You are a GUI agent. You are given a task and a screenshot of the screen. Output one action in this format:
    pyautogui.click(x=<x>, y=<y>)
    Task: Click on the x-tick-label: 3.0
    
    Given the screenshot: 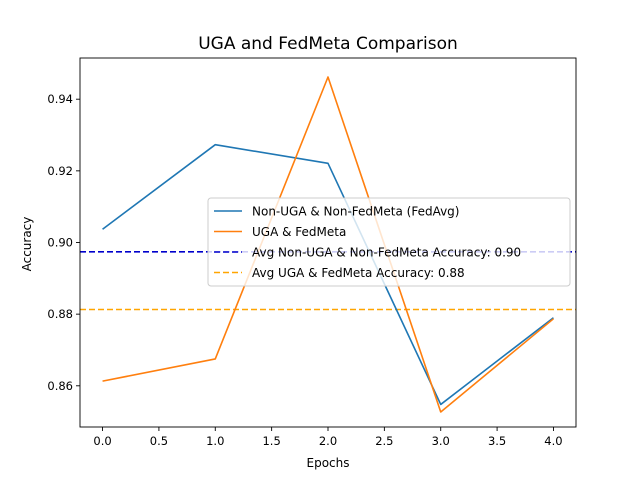 What is the action you would take?
    pyautogui.click(x=441, y=441)
    